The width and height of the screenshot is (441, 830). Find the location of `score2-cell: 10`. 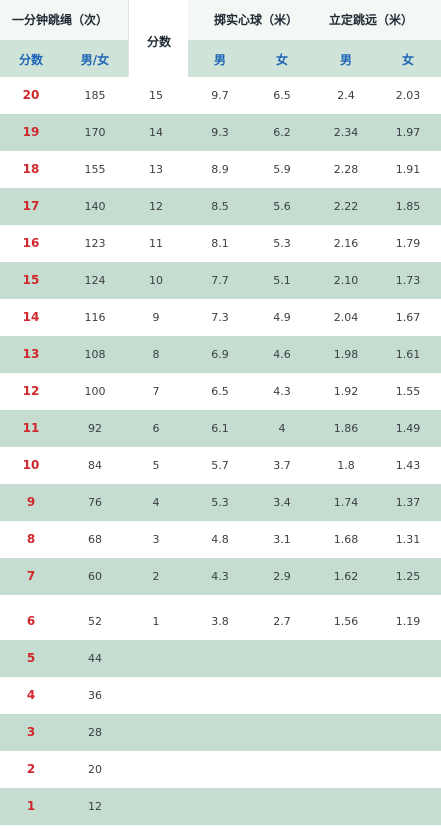

score2-cell: 10 is located at coordinates (156, 280).